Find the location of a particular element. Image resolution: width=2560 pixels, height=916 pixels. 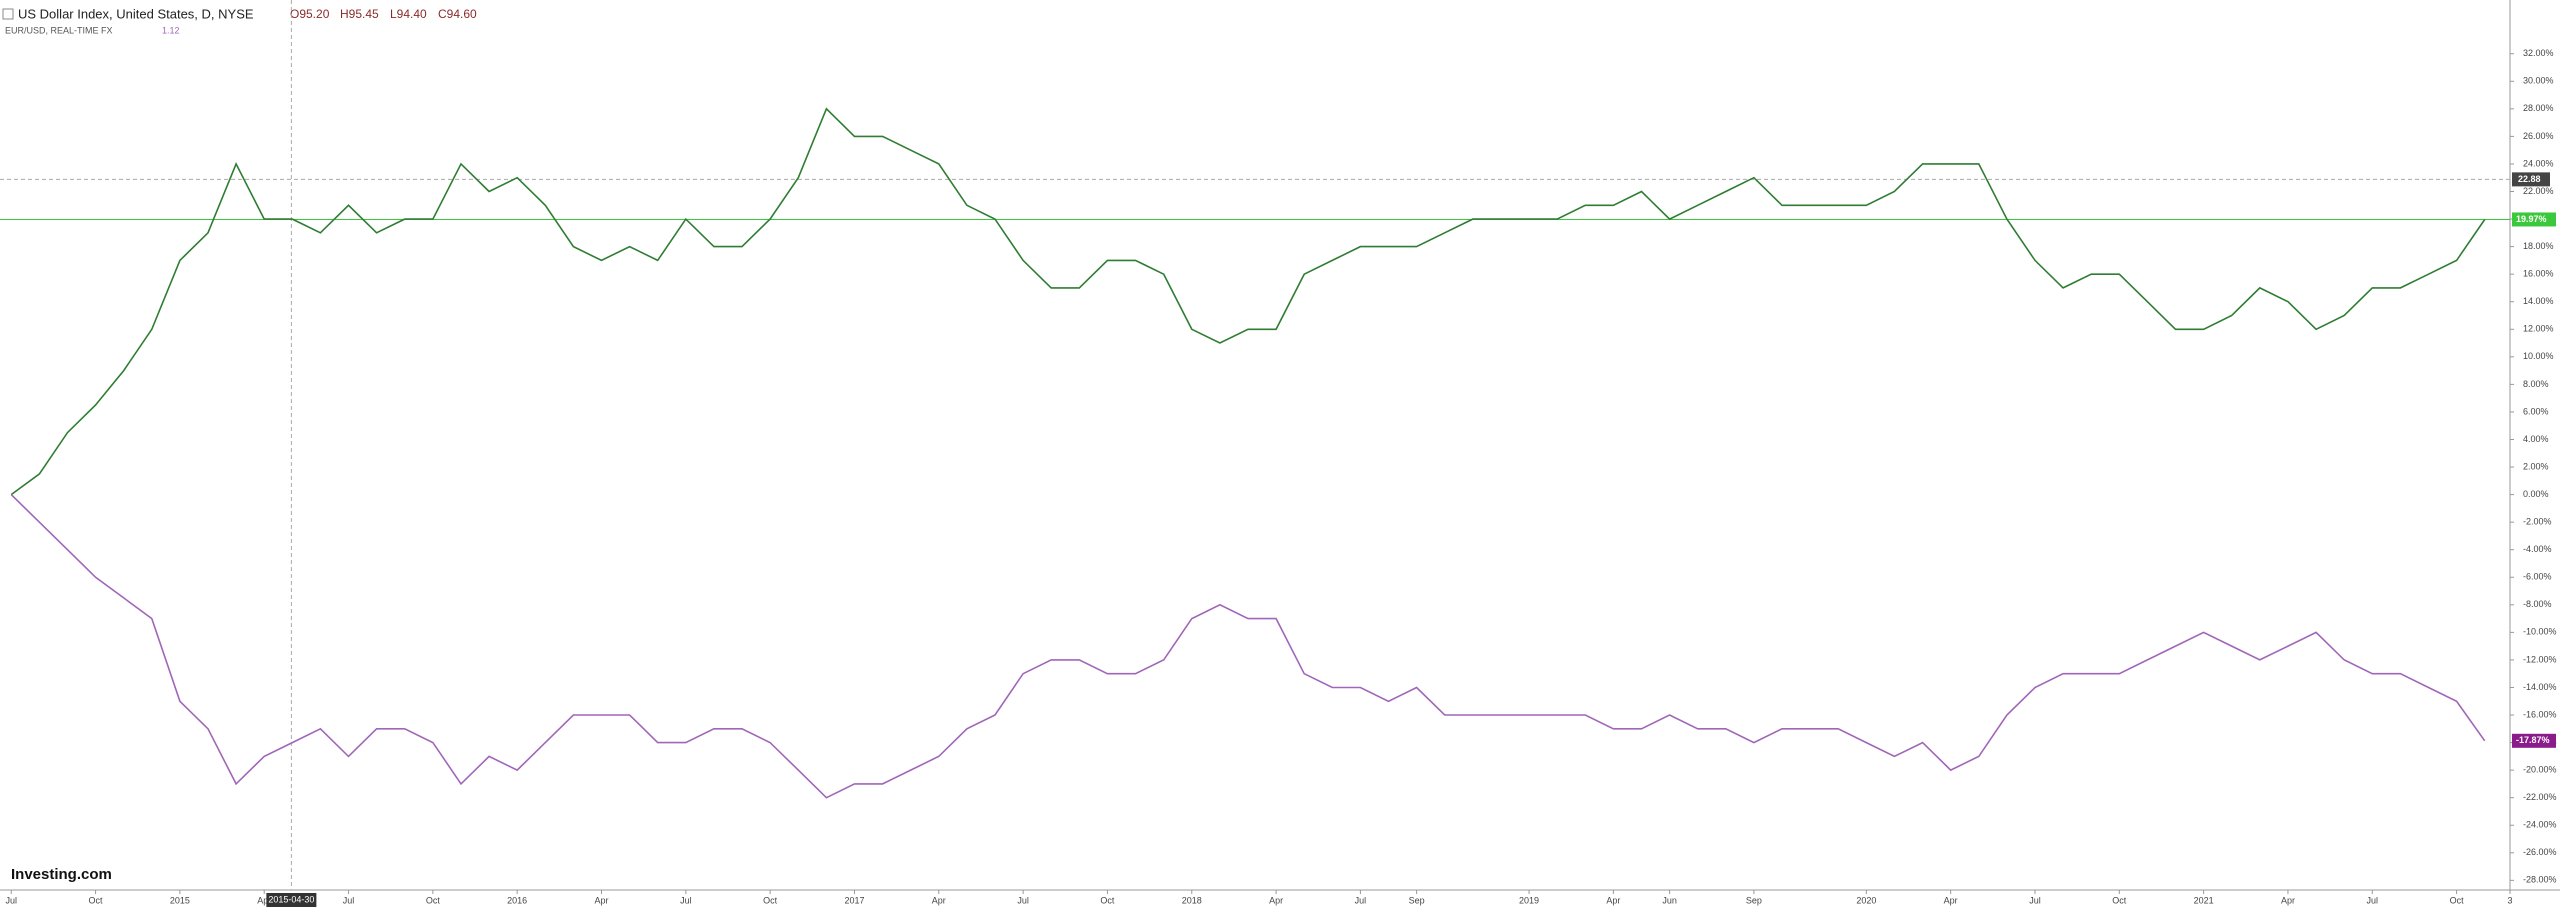

crosshair-y-box is located at coordinates (2531, 179).